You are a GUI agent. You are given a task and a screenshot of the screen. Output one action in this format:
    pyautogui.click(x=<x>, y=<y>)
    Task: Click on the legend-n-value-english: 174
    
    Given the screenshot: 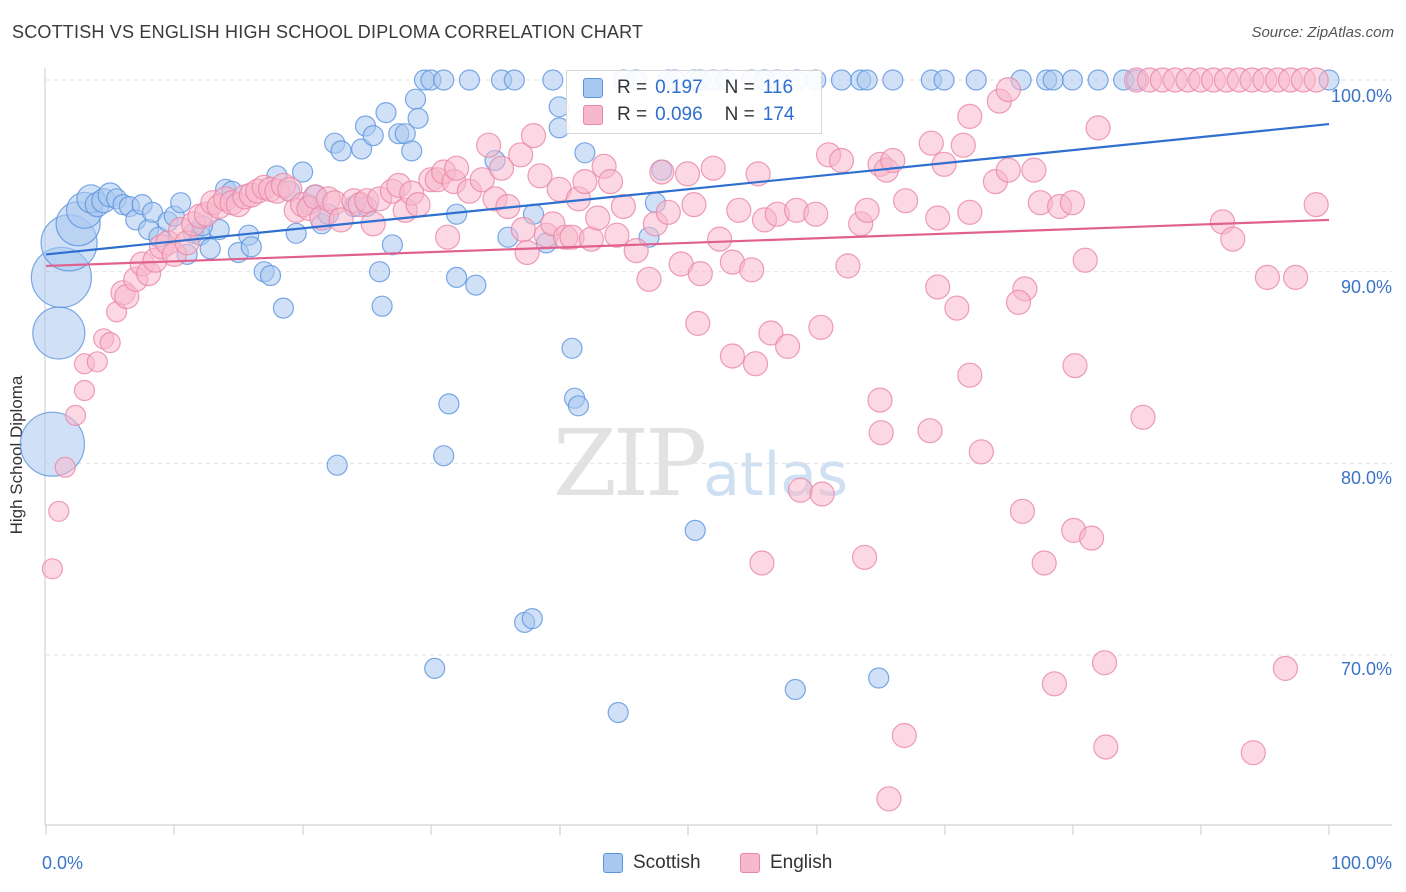 What is the action you would take?
    pyautogui.click(x=778, y=114)
    